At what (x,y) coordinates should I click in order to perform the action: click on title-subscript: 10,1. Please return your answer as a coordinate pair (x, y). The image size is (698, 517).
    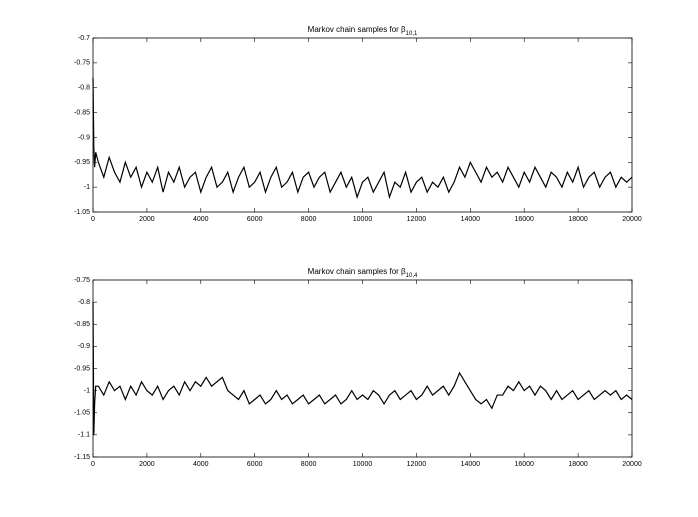
    Looking at the image, I should click on (412, 34).